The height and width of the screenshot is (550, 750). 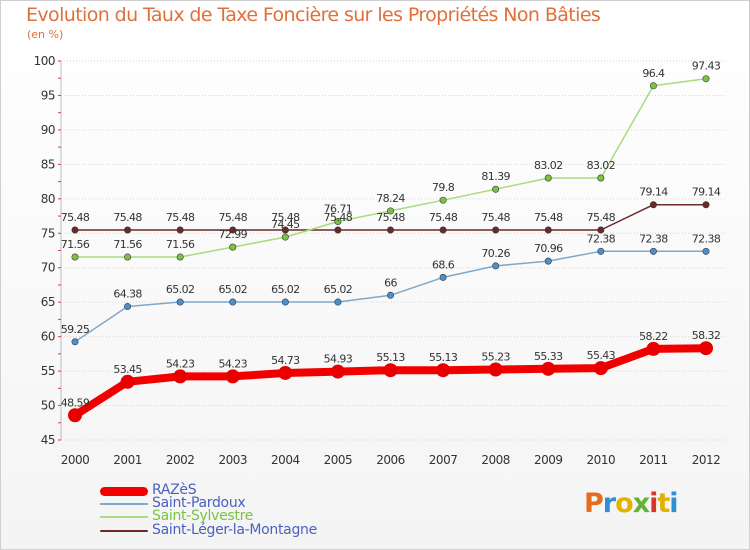 I want to click on x-tick-label: 2000, so click(x=75, y=460).